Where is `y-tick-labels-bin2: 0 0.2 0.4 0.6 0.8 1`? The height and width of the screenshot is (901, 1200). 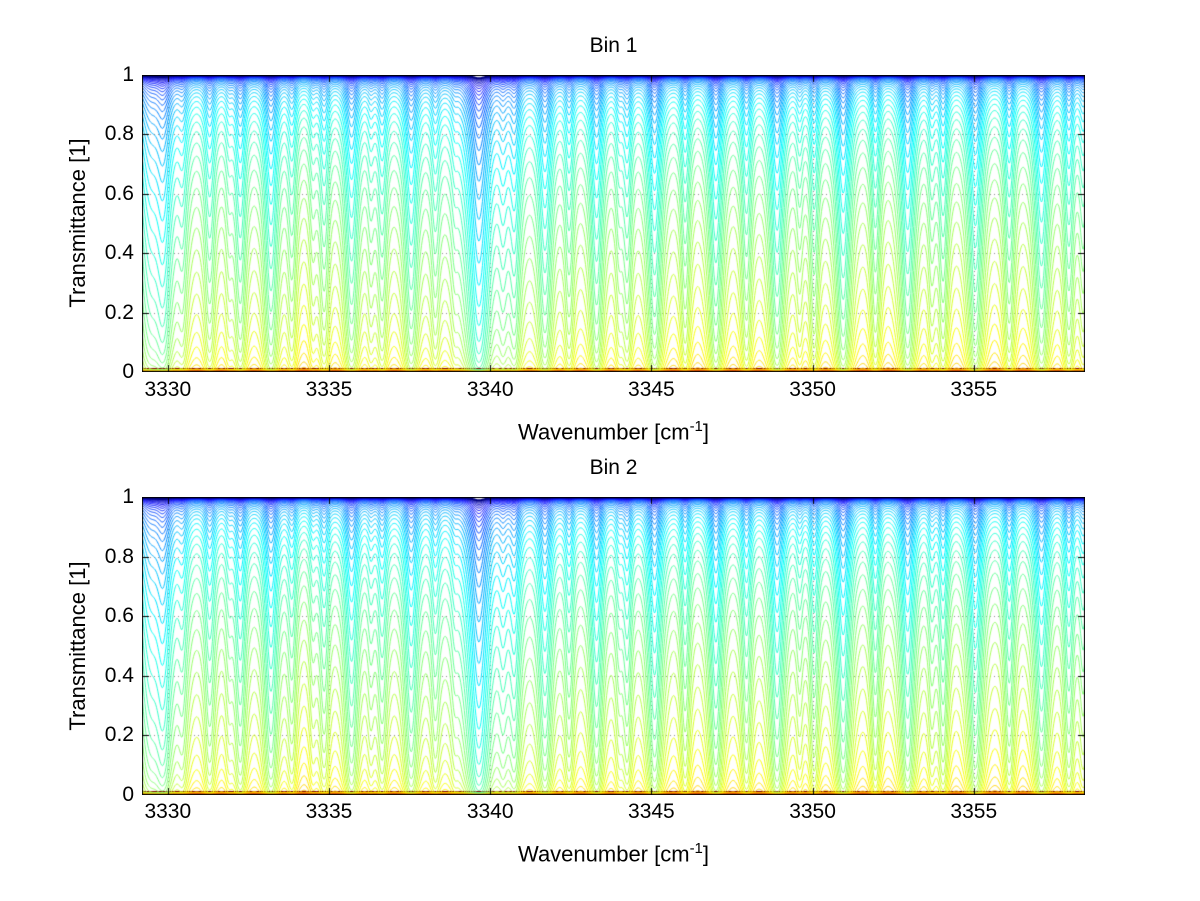 y-tick-labels-bin2: 0 0.2 0.4 0.6 0.8 1 is located at coordinates (107, 645).